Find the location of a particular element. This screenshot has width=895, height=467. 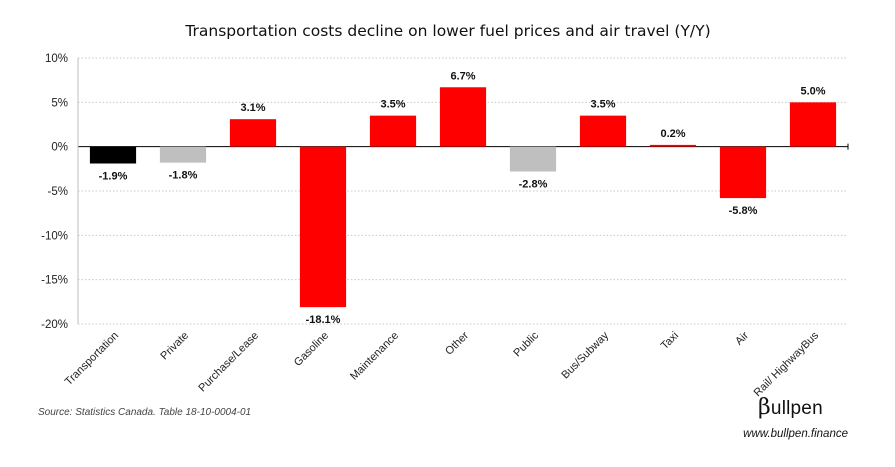

x-tick-label: Purchase/Lease is located at coordinates (228, 362).